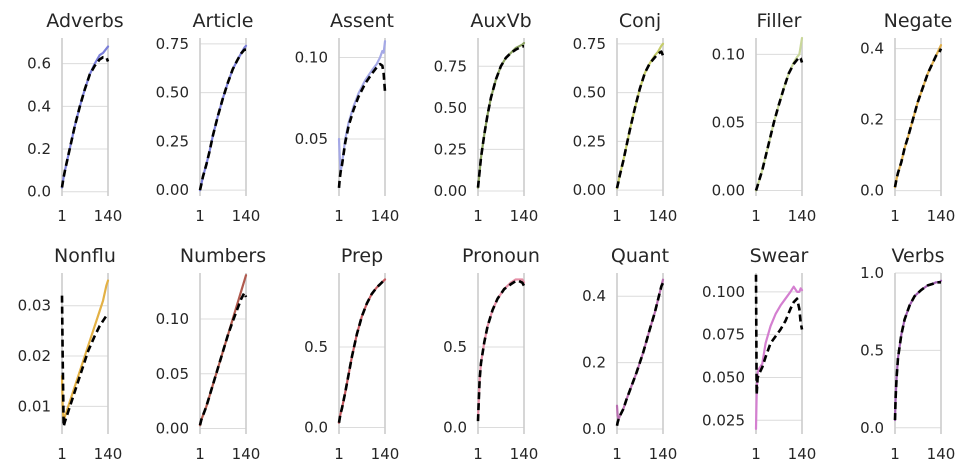  I want to click on panel-quant: Quant 0.0 0.2 0.4 1 140, so click(629, 354).